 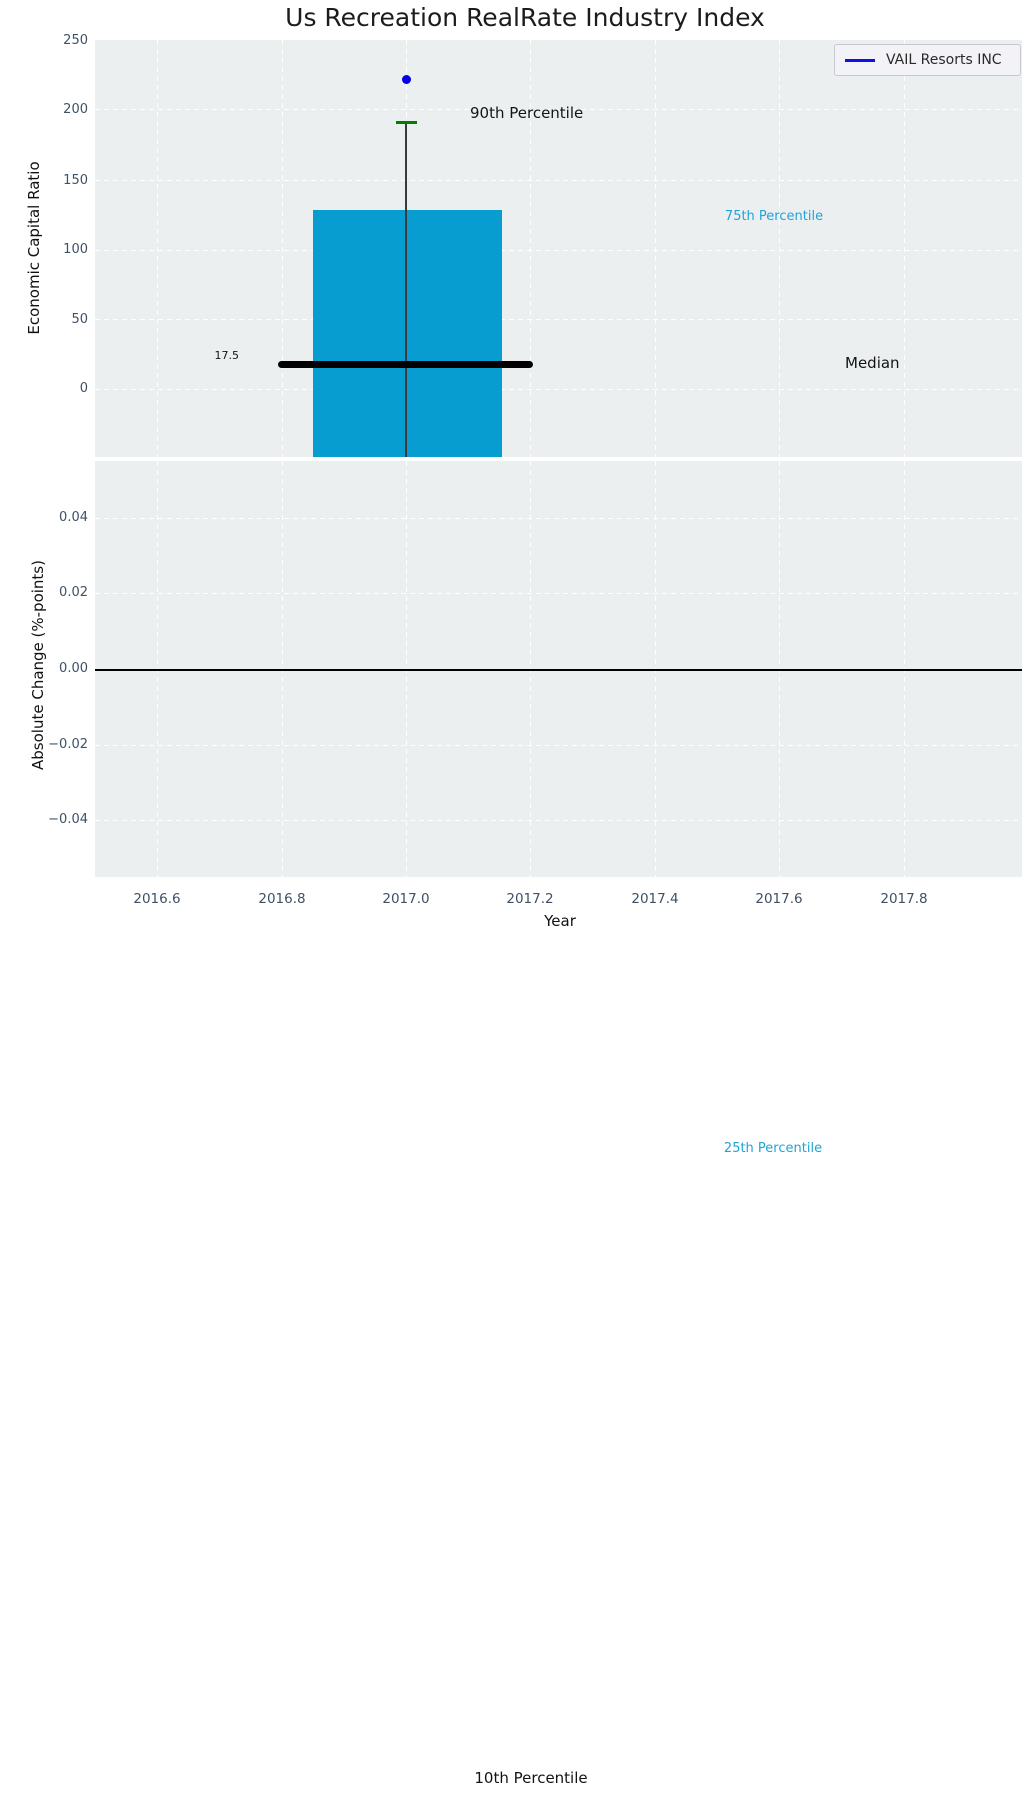 I want to click on annotation-25th-percentile: 25th Percentile, so click(x=773, y=1148).